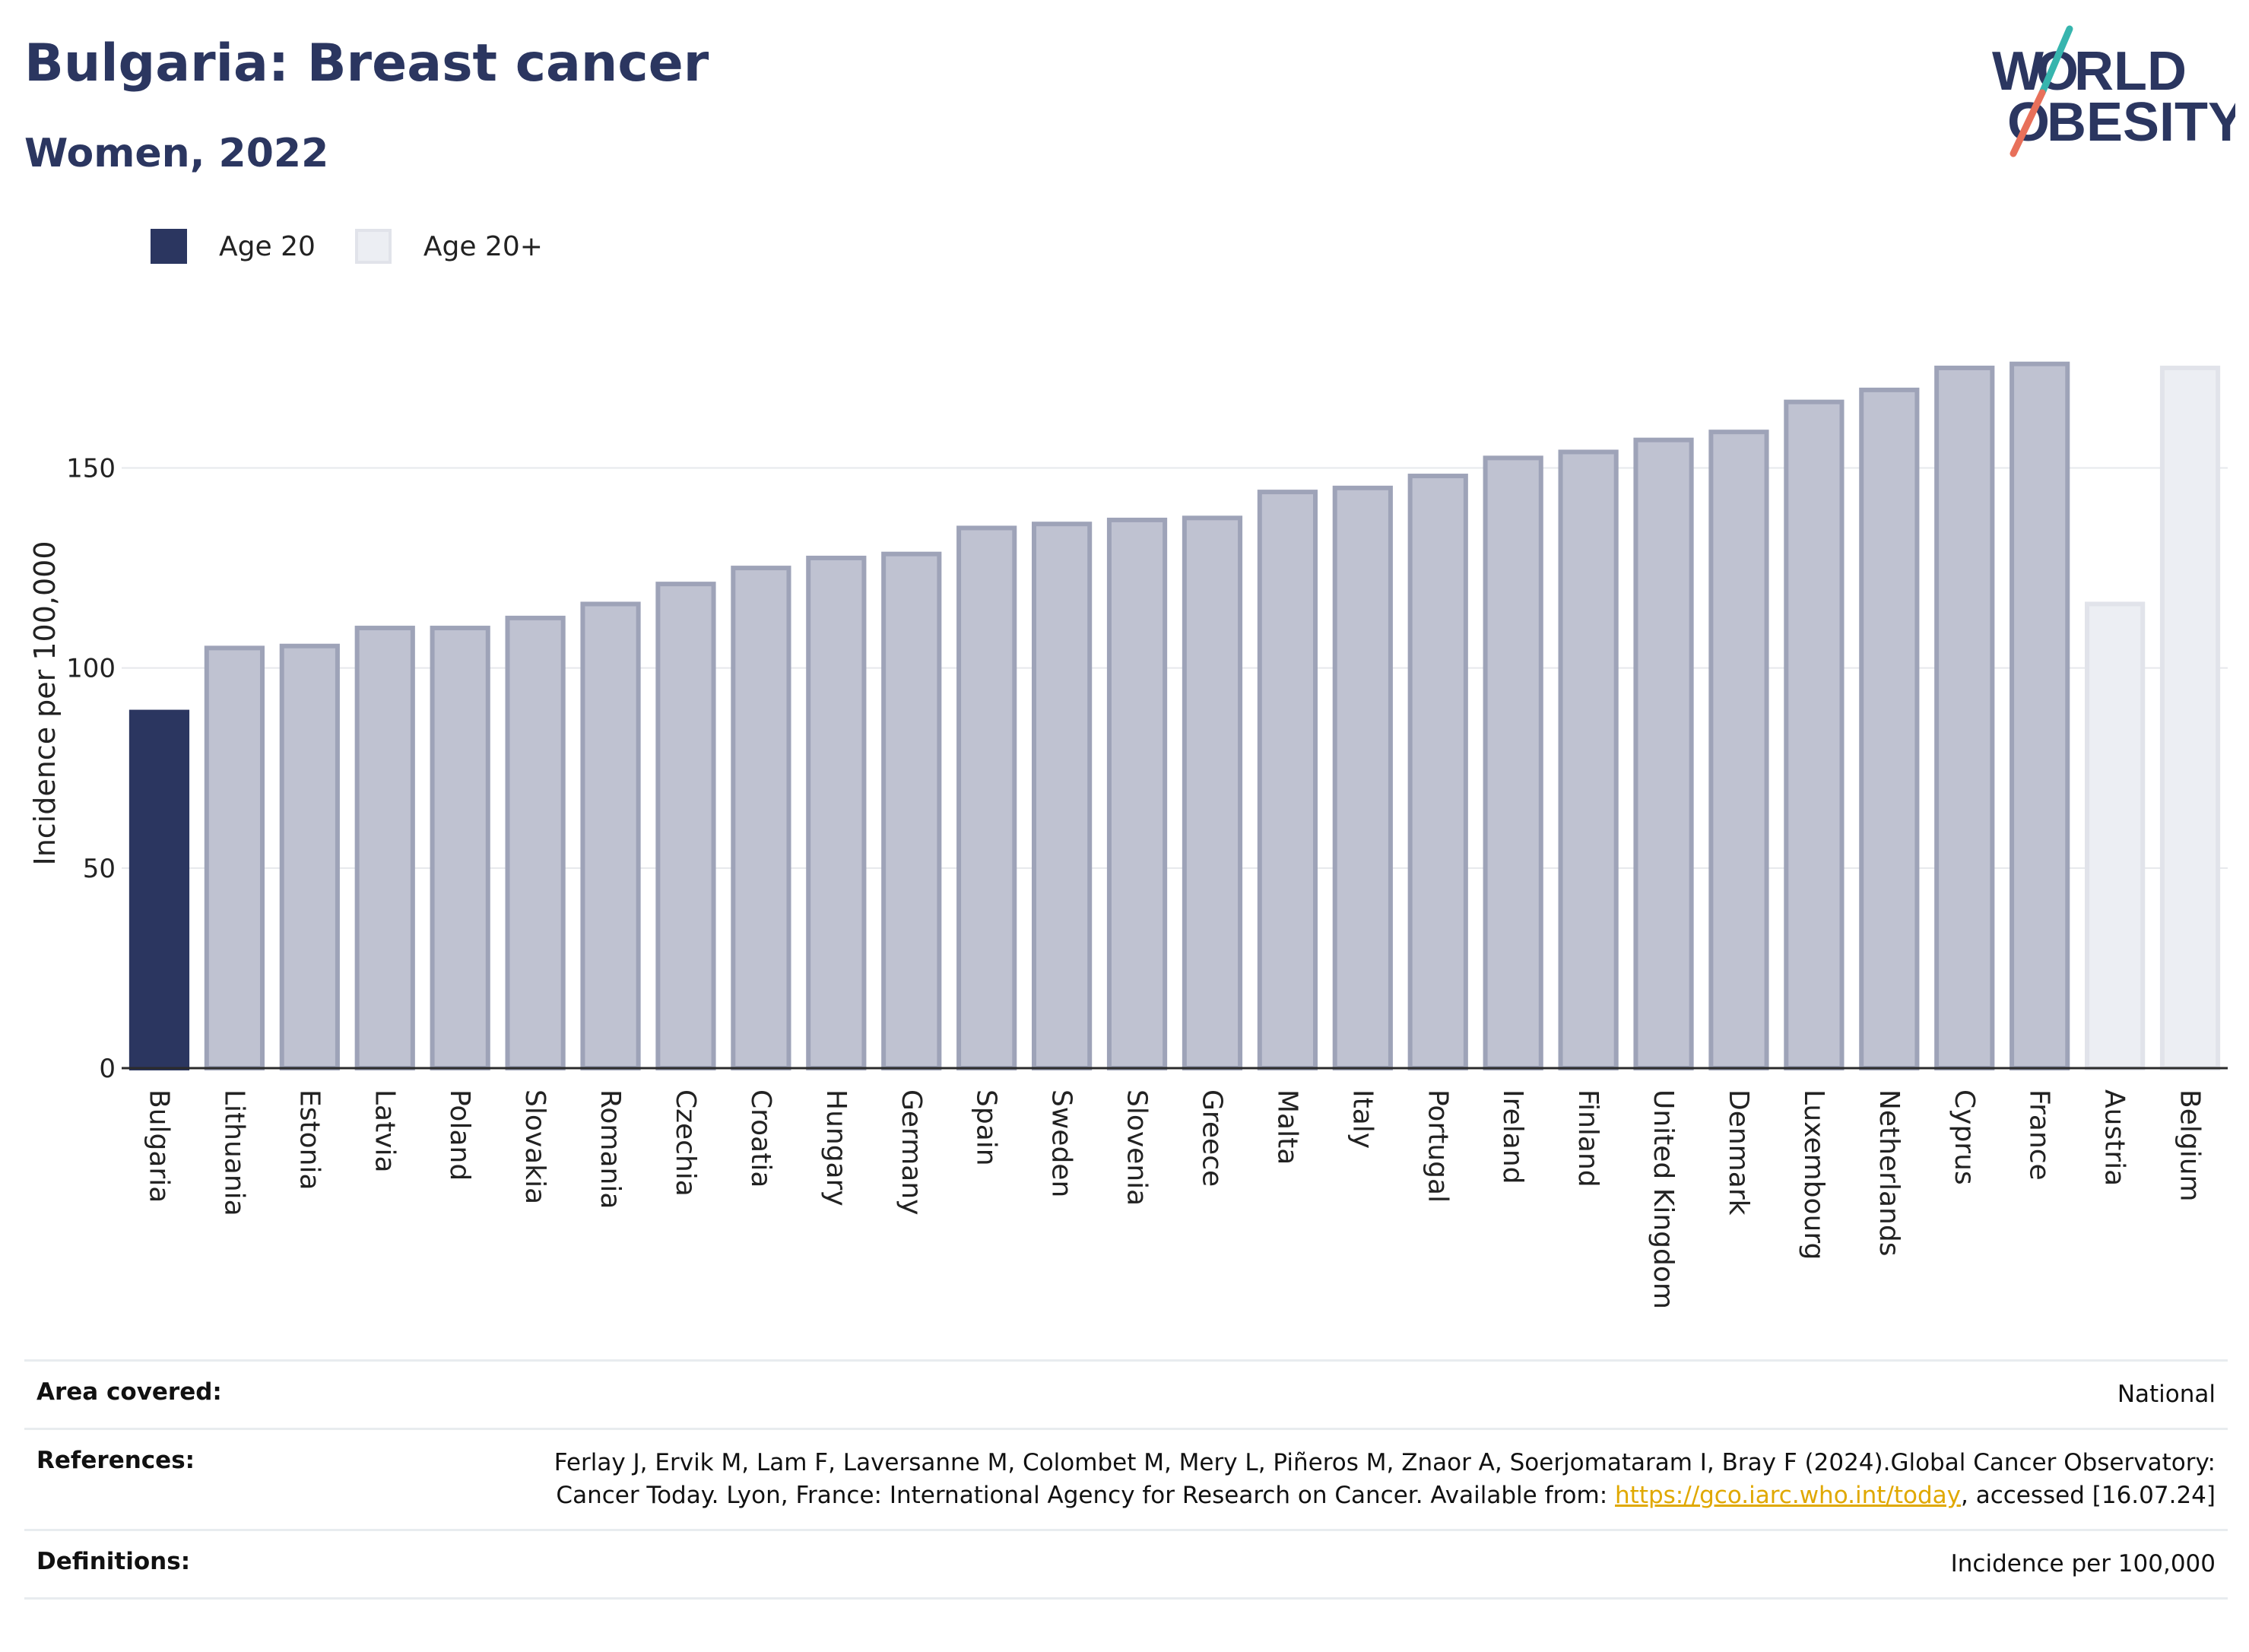 The width and height of the screenshot is (2249, 1652). I want to click on references-accessed: , accessed [16.07.24], so click(2088, 1495).